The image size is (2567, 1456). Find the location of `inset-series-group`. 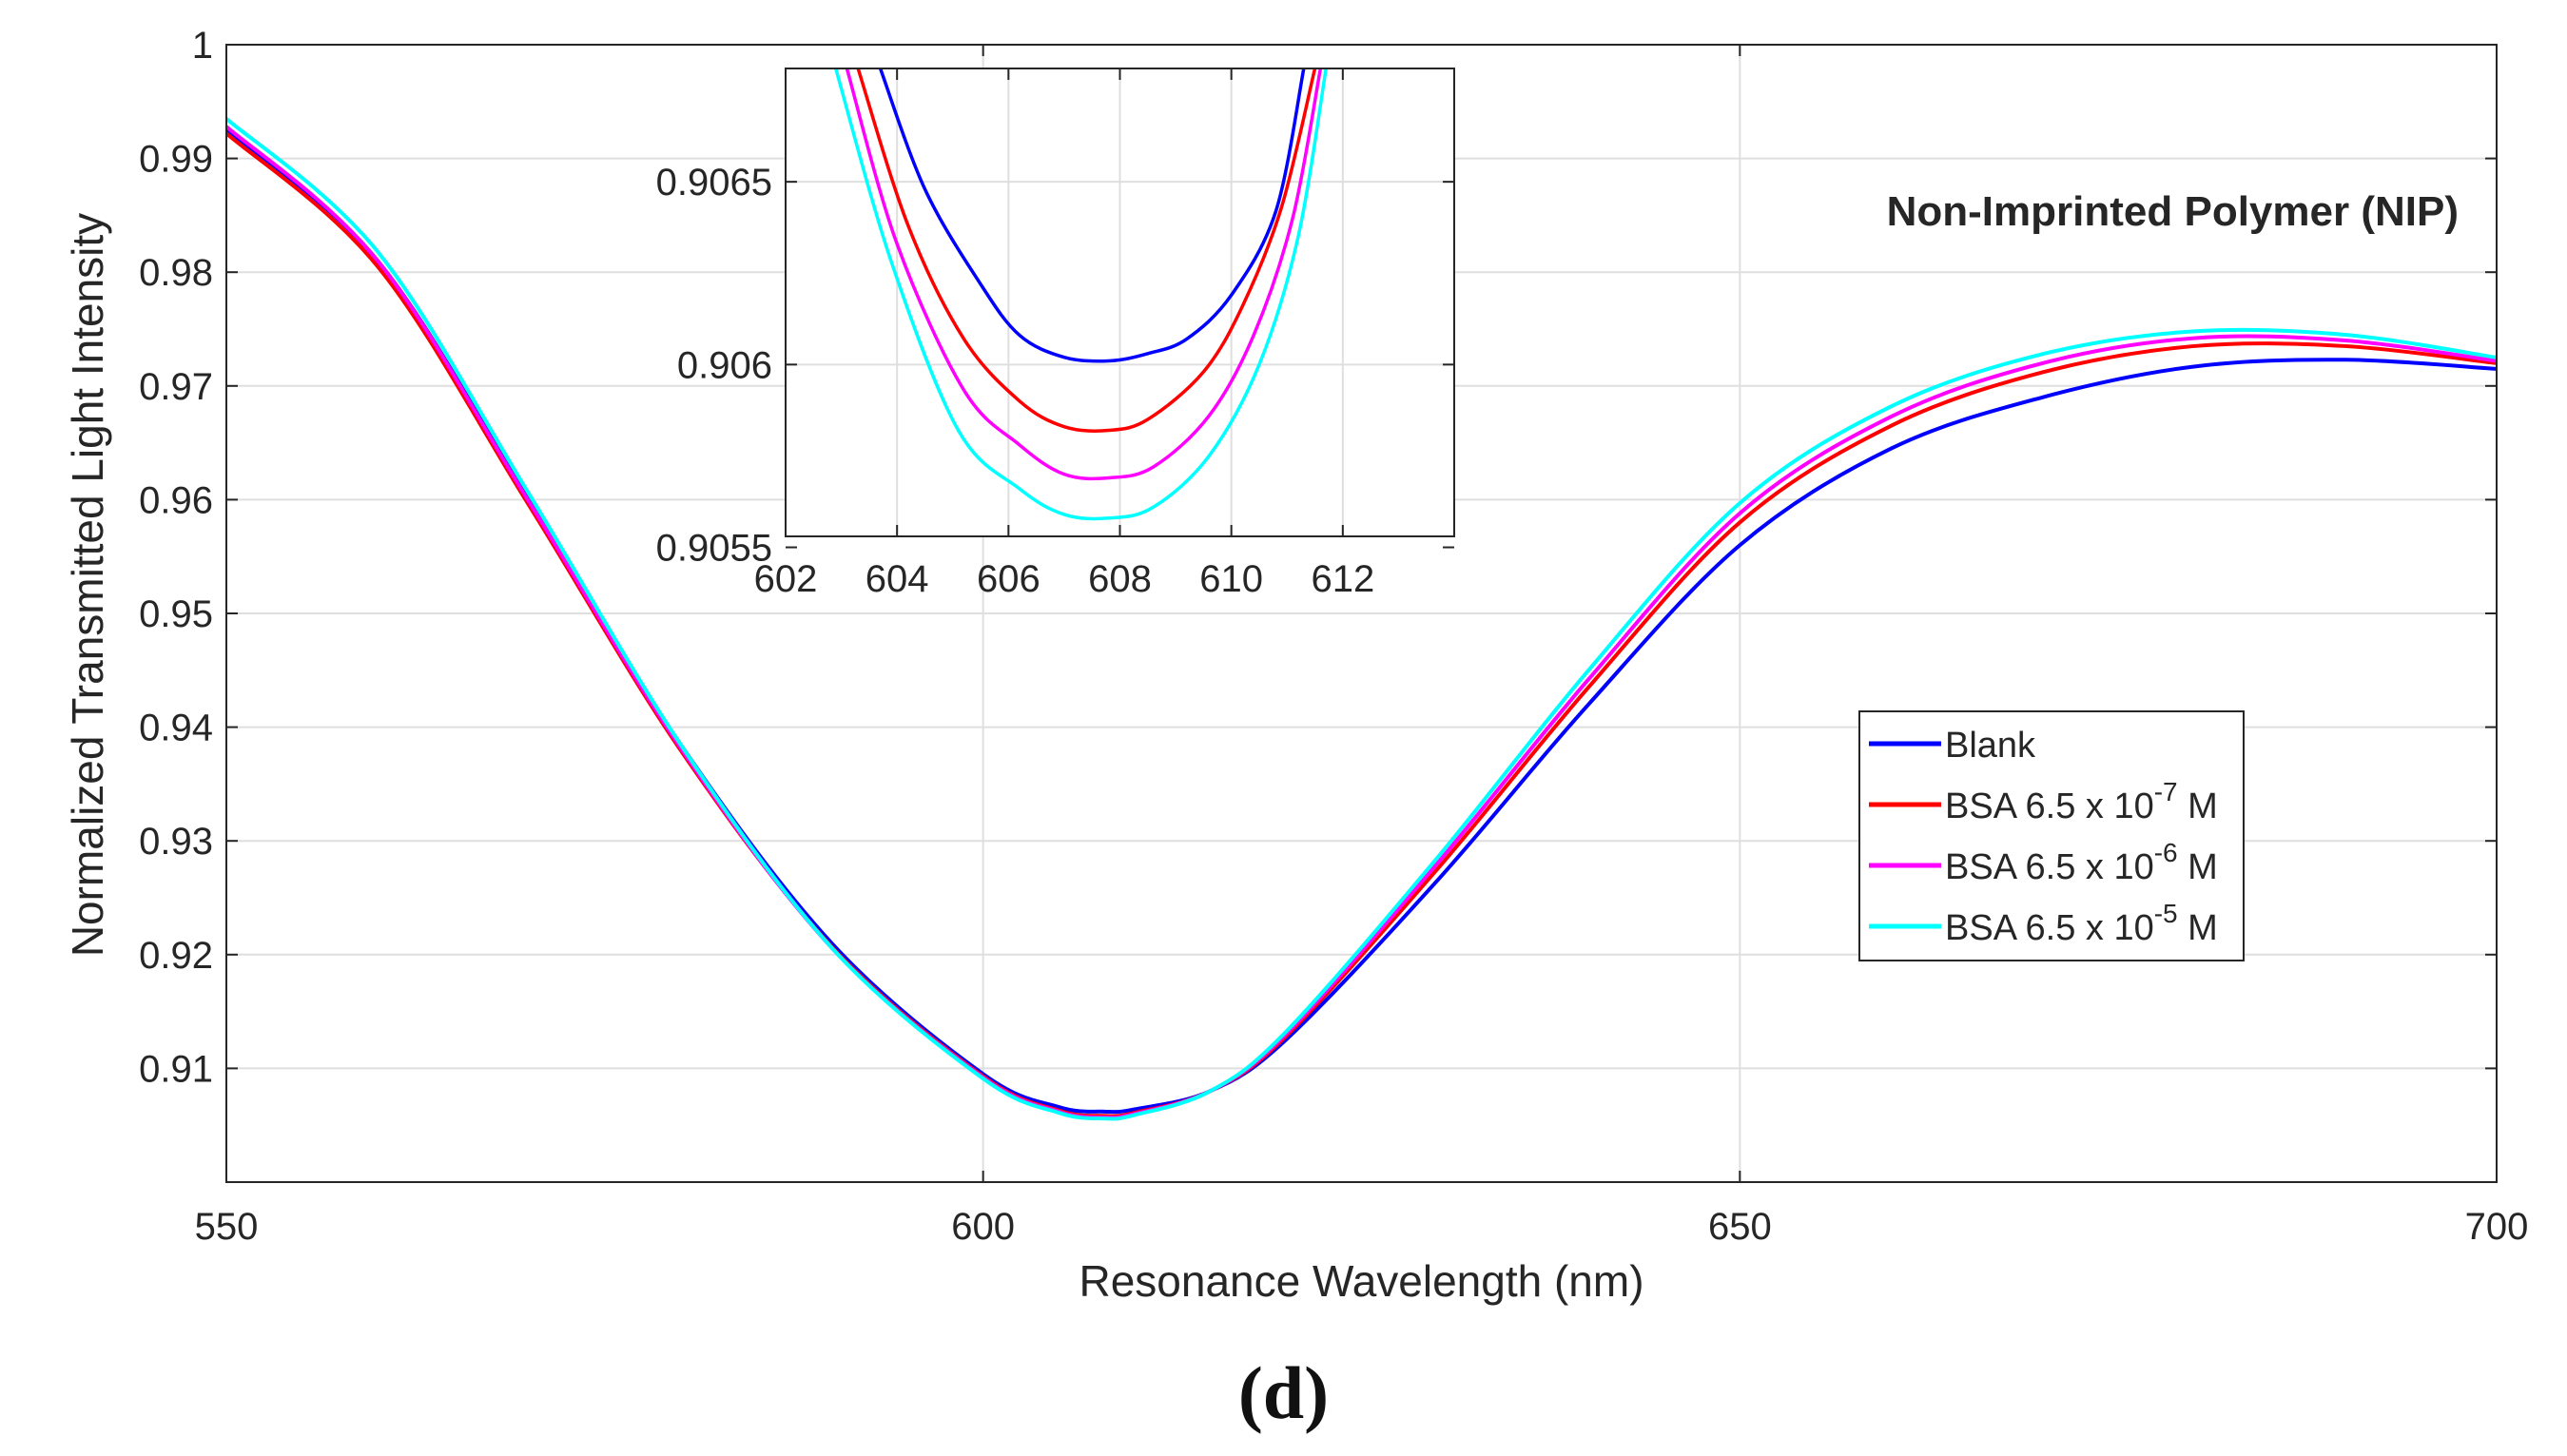

inset-series-group is located at coordinates (1081, 295).